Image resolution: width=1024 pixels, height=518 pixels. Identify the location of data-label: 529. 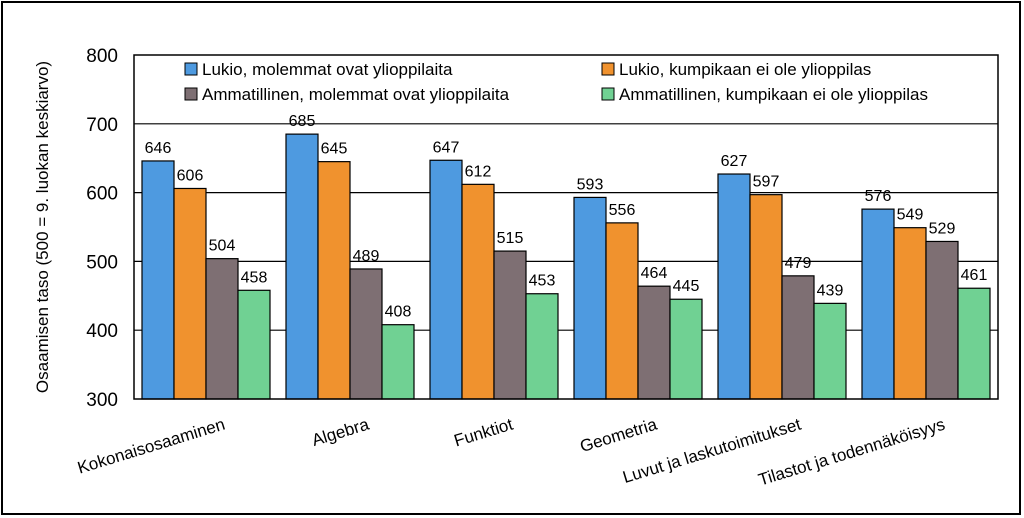
(942, 228).